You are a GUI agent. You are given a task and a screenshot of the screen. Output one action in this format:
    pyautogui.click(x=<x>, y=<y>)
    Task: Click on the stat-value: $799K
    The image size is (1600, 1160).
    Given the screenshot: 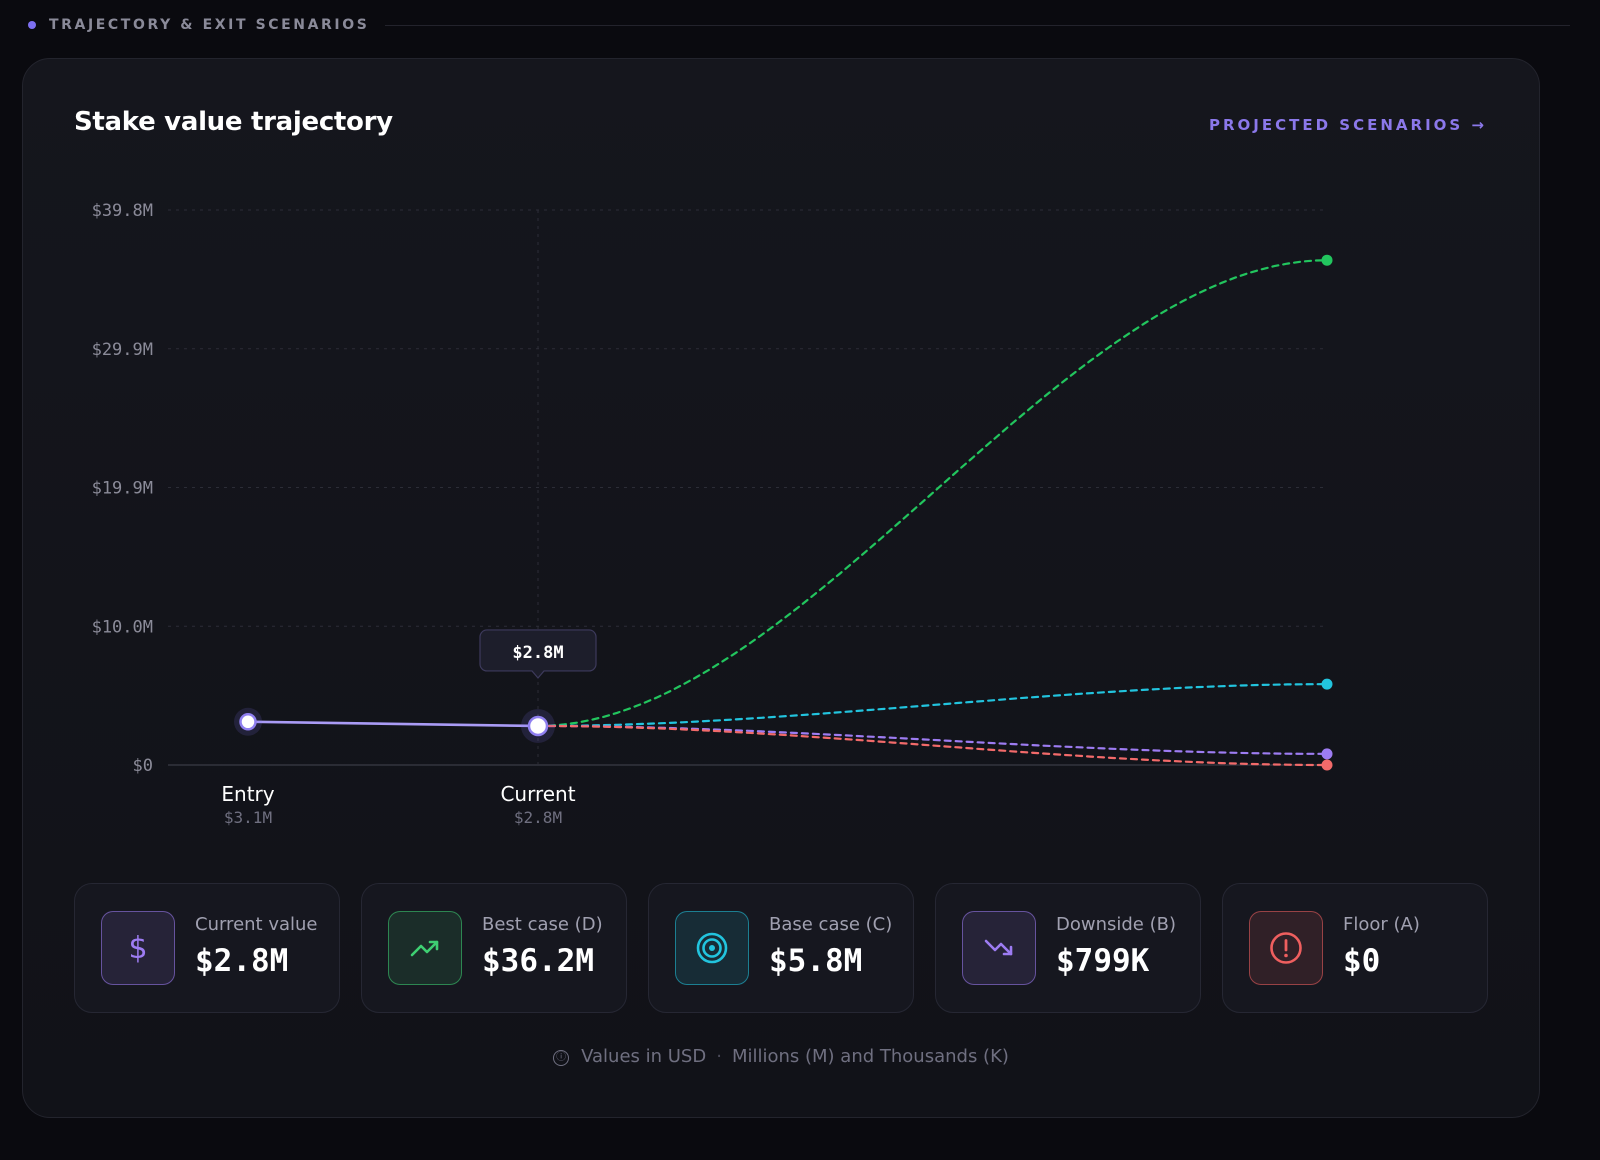 What is the action you would take?
    pyautogui.click(x=1103, y=961)
    